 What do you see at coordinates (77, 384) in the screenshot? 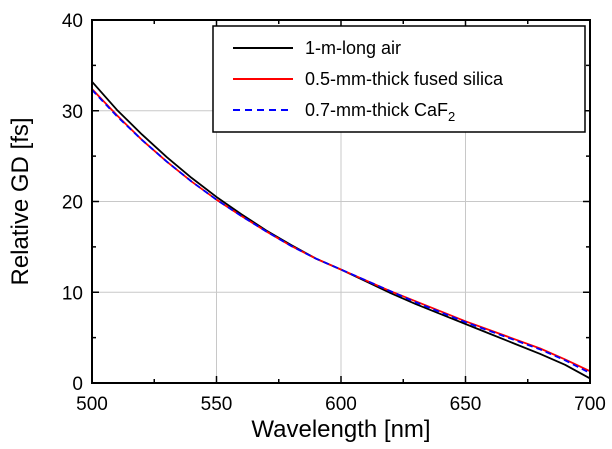
I see `y-tick-label: 0` at bounding box center [77, 384].